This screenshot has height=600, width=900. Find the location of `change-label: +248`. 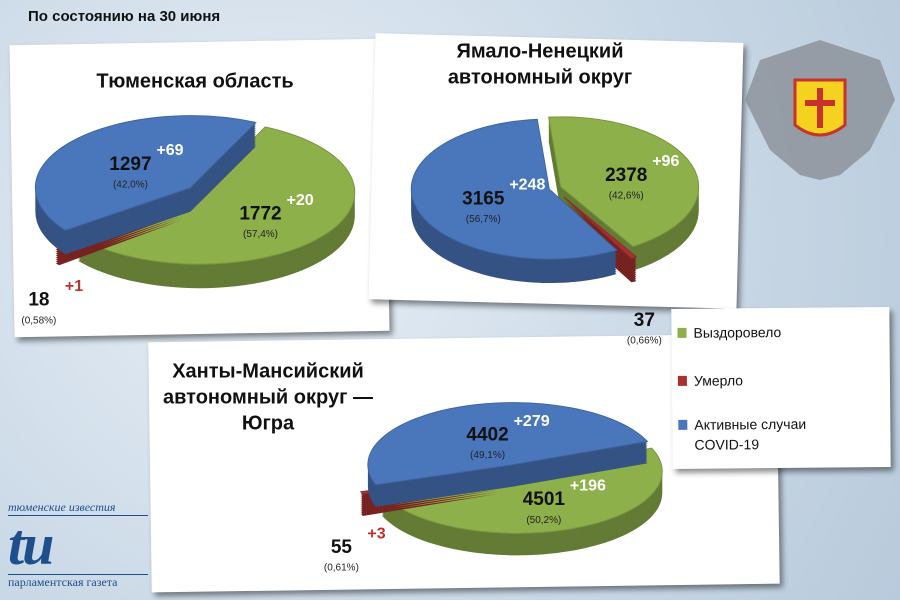

change-label: +248 is located at coordinates (527, 185).